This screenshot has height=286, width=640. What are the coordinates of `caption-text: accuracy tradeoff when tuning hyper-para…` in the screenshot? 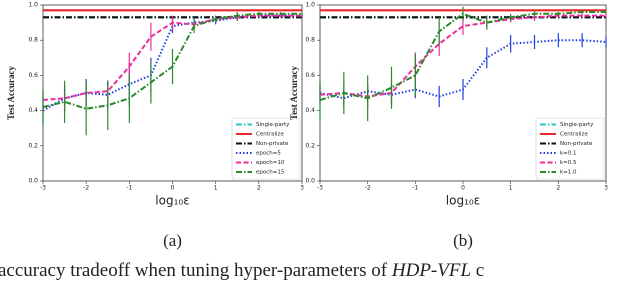 It's located at (194, 270).